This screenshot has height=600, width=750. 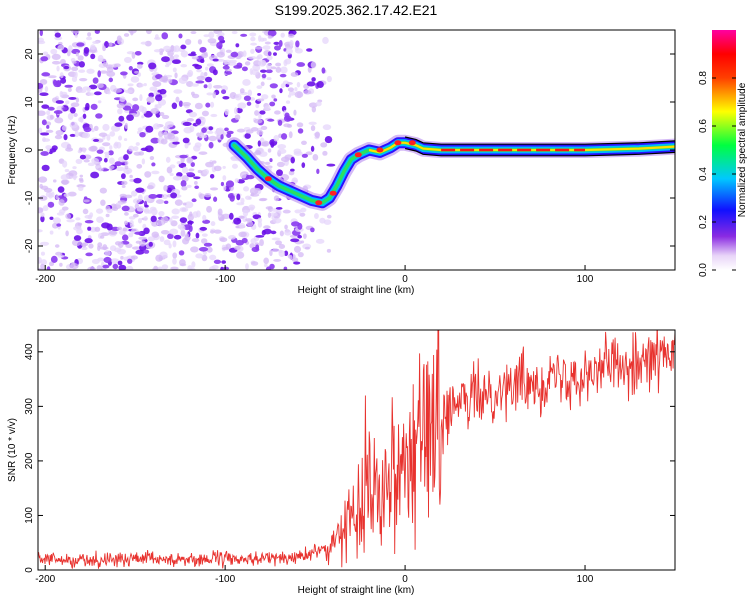 What do you see at coordinates (29, 570) in the screenshot?
I see `snr-ytick-label: 0` at bounding box center [29, 570].